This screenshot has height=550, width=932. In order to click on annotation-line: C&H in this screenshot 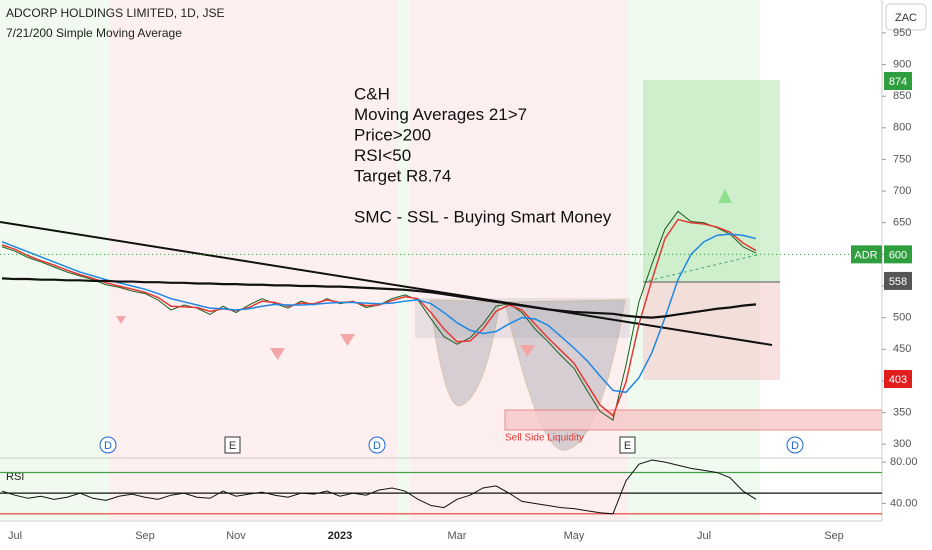, I will do `click(372, 93)`.